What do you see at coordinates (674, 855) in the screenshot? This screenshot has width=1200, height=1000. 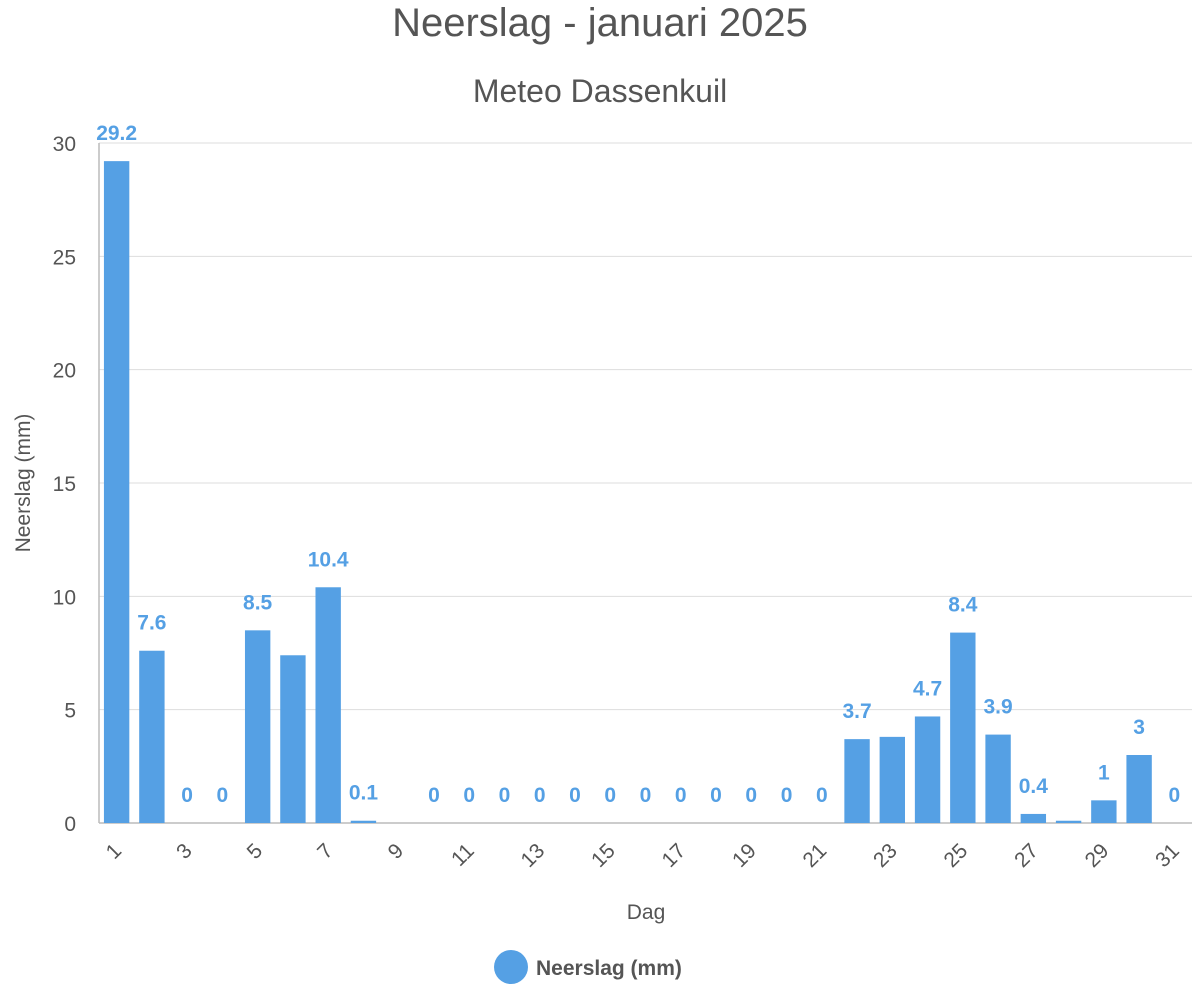 I see `x-tick-label: 17` at bounding box center [674, 855].